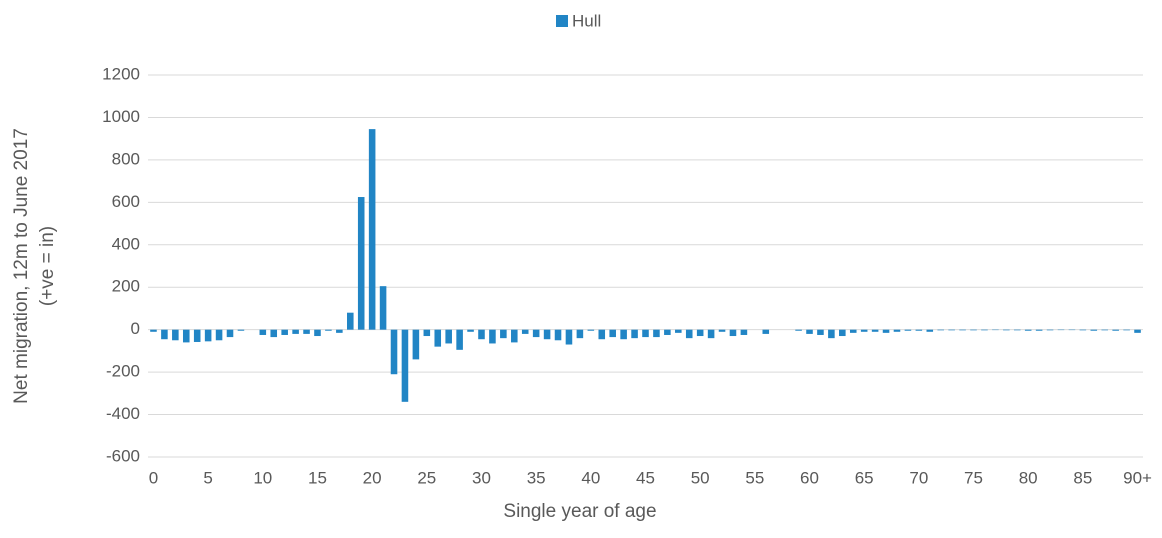  I want to click on x-tick-label: 5, so click(207, 477).